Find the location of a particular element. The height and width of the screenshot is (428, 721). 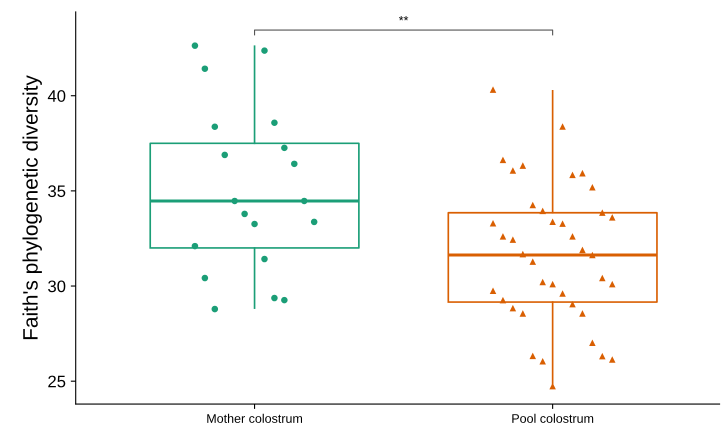

y-tick-label: 25 is located at coordinates (57, 382).